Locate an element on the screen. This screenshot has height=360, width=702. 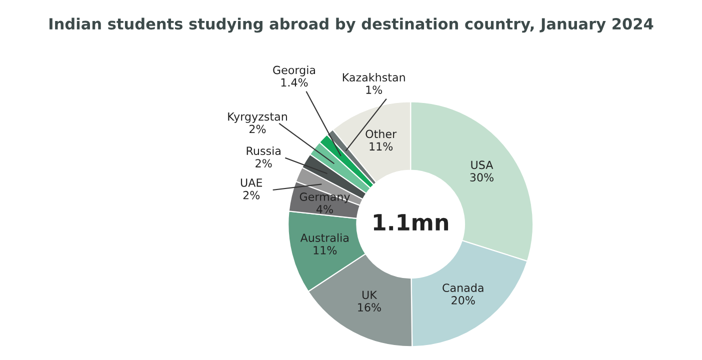
data-label: 16% is located at coordinates (369, 307).